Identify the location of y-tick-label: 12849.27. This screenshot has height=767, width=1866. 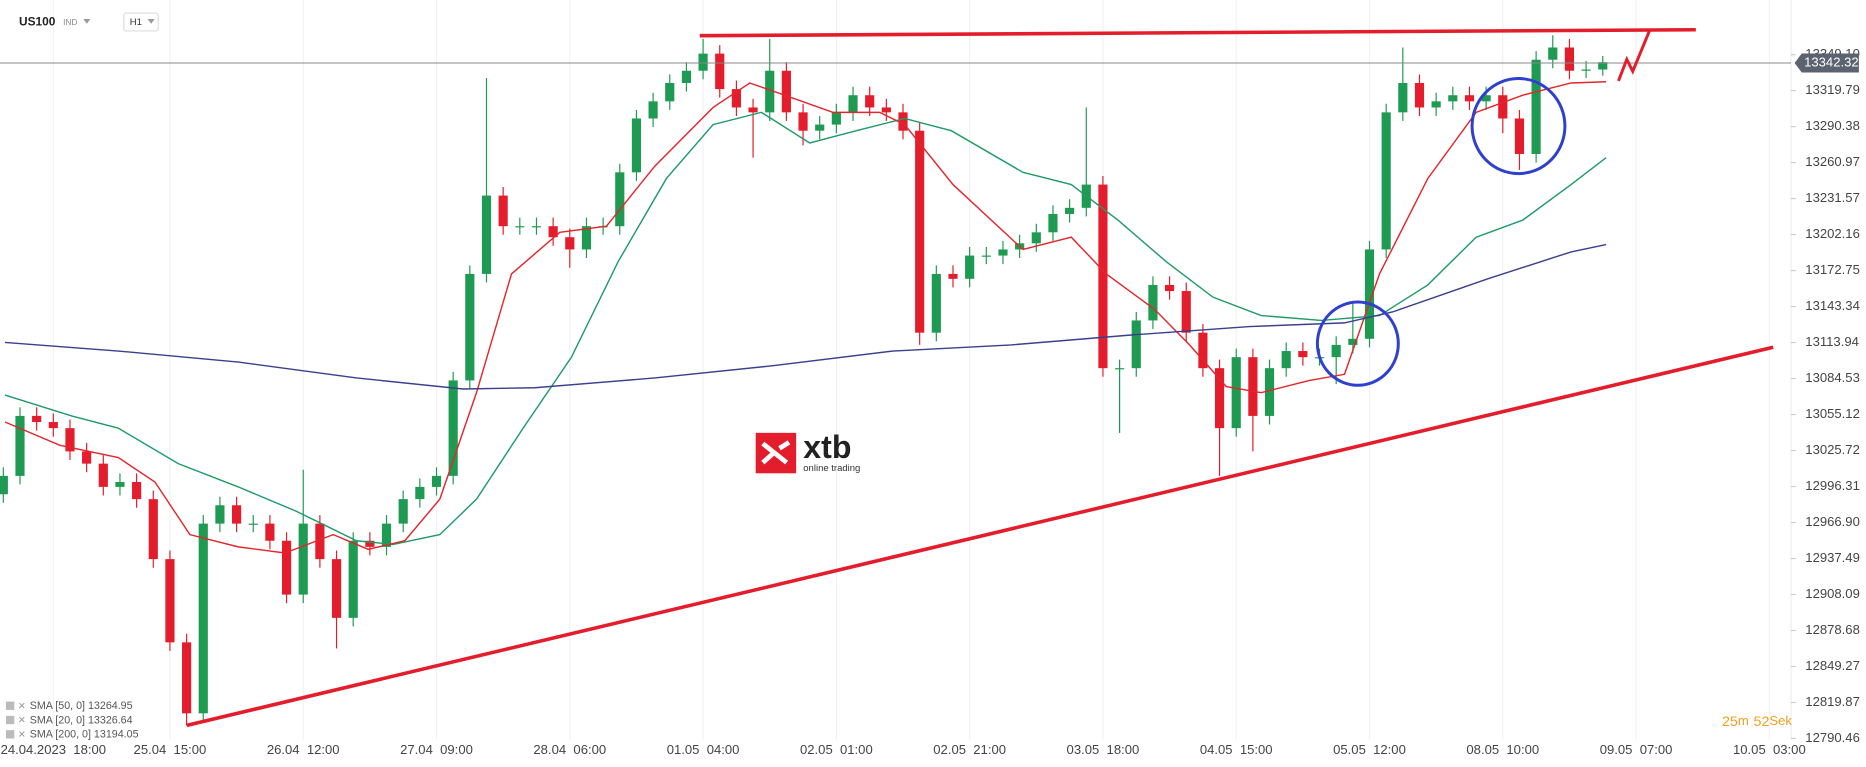
(1832, 665).